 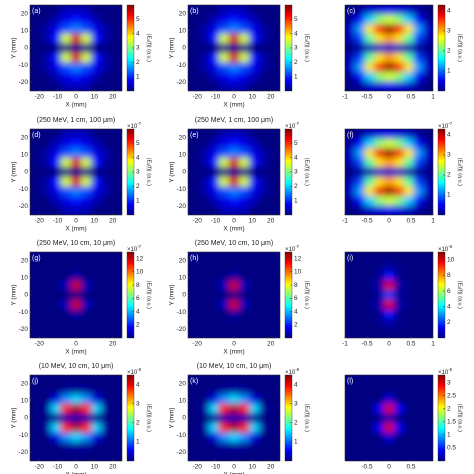 What do you see at coordinates (26, 295) in the screenshot?
I see `y-tick-label: 0` at bounding box center [26, 295].